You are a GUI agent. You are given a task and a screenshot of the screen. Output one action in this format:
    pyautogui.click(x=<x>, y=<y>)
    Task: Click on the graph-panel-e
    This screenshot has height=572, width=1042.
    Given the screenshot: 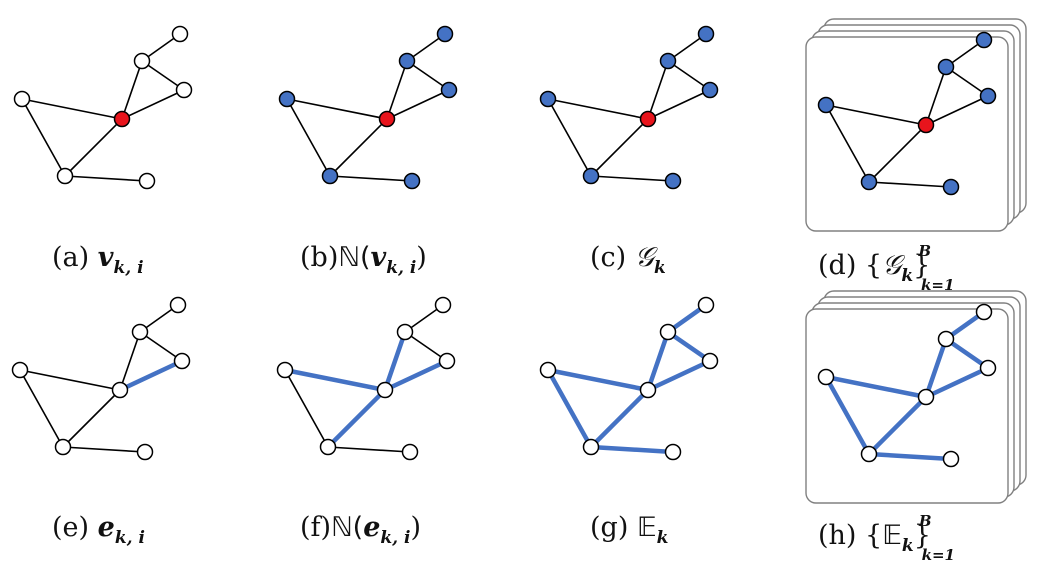 What is the action you would take?
    pyautogui.click(x=101, y=378)
    